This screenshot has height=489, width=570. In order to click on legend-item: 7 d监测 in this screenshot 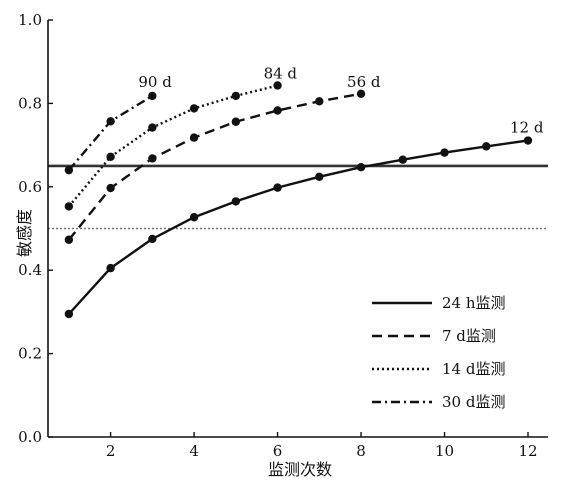, I will do `click(434, 336)`.